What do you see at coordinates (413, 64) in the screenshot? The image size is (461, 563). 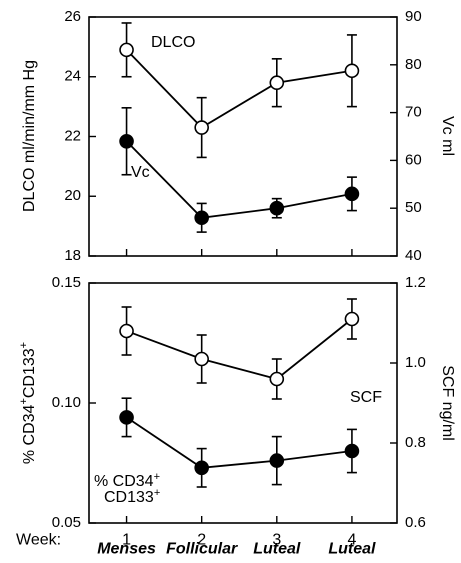 I see `right-tick-label: 80` at bounding box center [413, 64].